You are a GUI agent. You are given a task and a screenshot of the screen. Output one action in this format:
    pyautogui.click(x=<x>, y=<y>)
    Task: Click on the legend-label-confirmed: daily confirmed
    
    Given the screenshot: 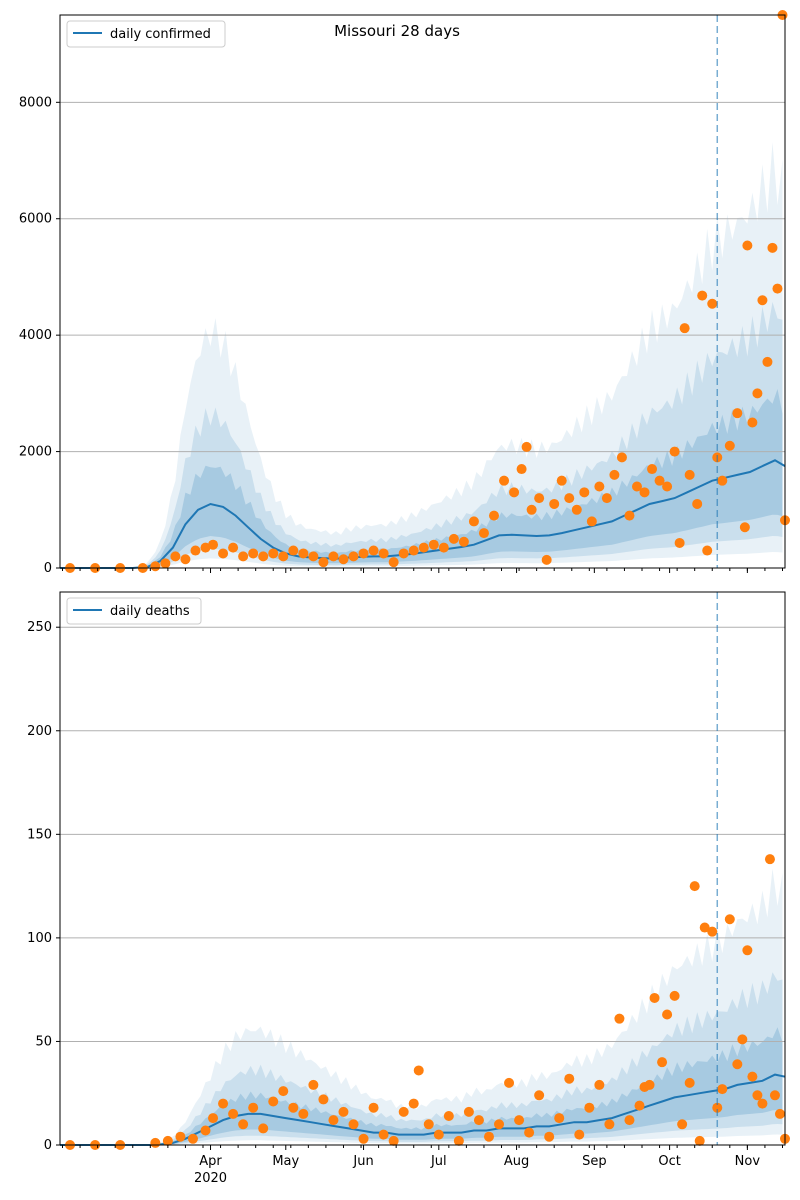 What is the action you would take?
    pyautogui.click(x=160, y=34)
    